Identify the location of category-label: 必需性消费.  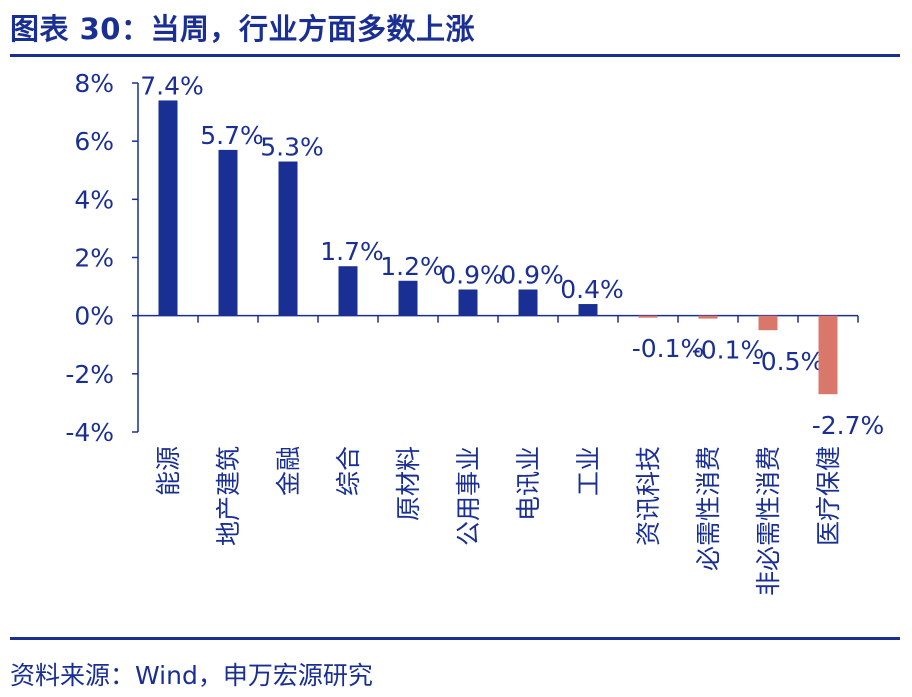
(708, 508).